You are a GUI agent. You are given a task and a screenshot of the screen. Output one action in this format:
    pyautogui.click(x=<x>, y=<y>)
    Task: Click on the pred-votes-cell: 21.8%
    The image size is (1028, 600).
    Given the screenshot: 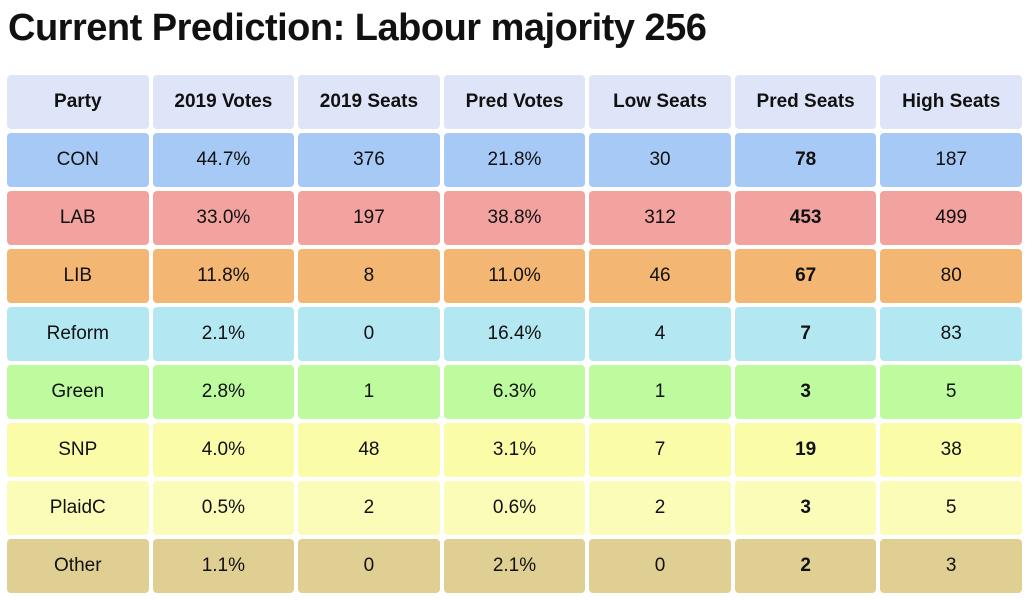 What is the action you would take?
    pyautogui.click(x=514, y=160)
    